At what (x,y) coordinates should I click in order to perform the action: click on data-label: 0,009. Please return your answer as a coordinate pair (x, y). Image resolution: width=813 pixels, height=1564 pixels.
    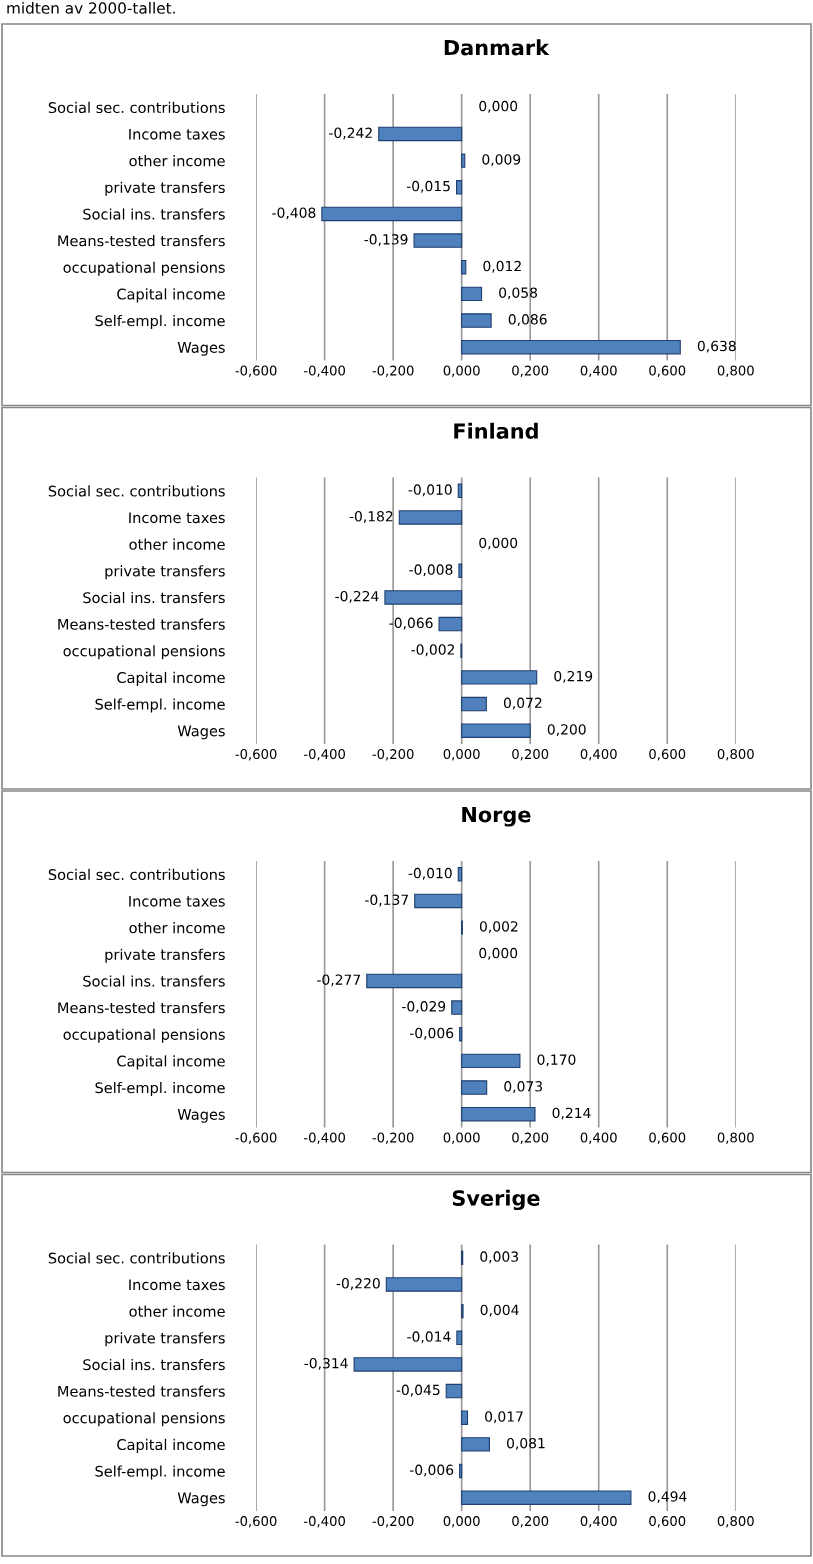
    Looking at the image, I should click on (501, 160).